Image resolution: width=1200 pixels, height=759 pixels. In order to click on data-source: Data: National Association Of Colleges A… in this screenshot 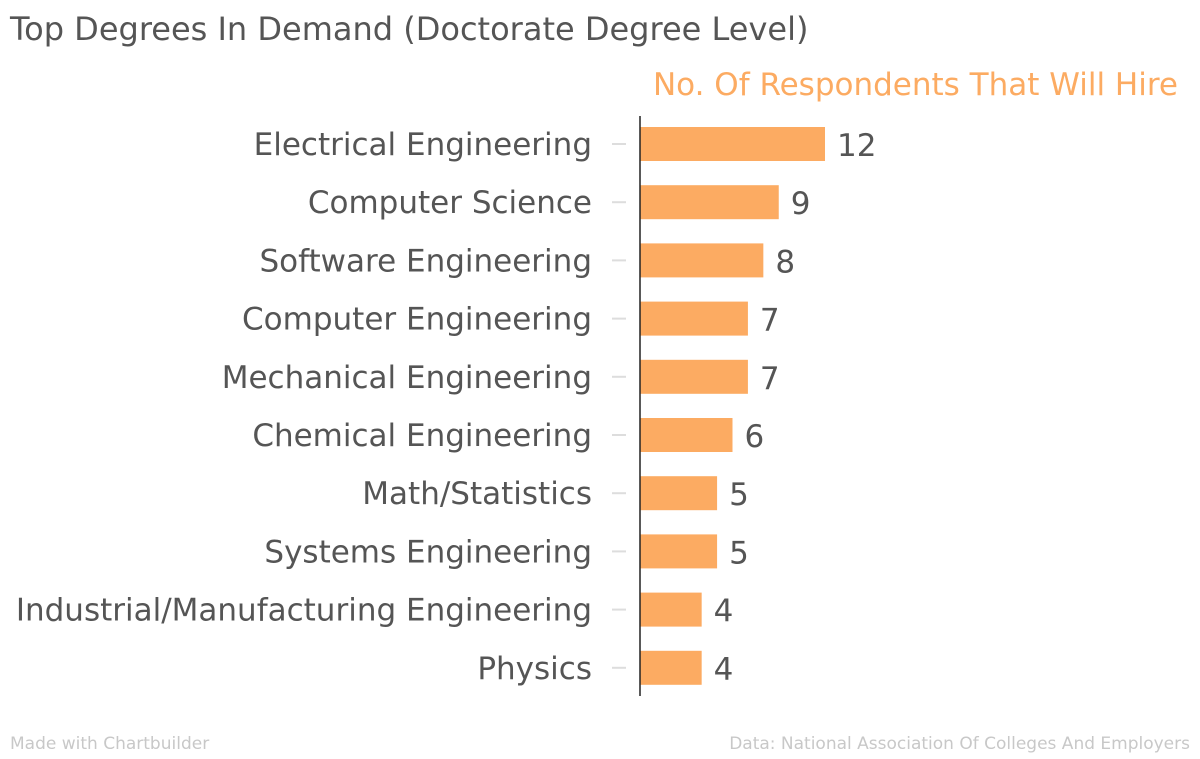, I will do `click(959, 744)`.